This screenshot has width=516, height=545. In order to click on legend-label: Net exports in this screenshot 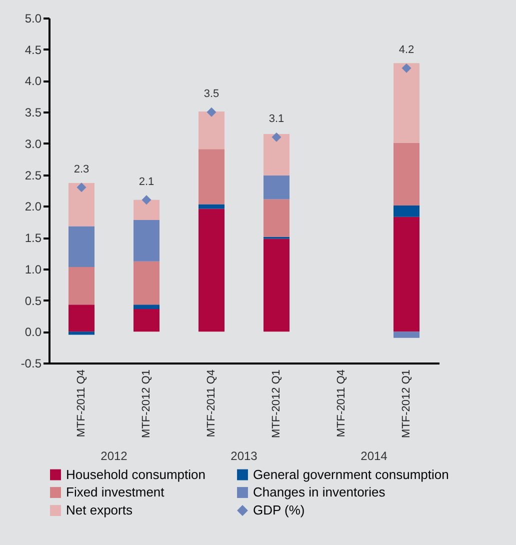, I will do `click(99, 510)`.